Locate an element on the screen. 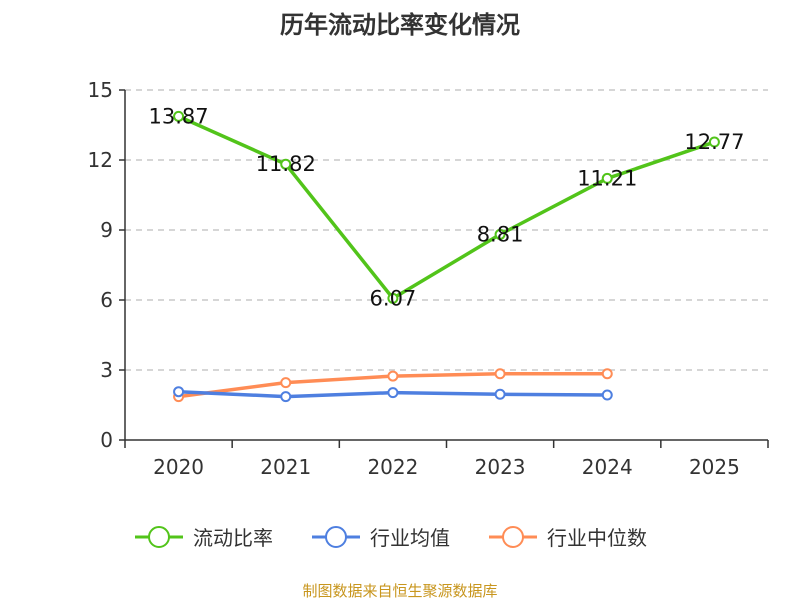 The width and height of the screenshot is (800, 600). data-label: 13.87 is located at coordinates (179, 116).